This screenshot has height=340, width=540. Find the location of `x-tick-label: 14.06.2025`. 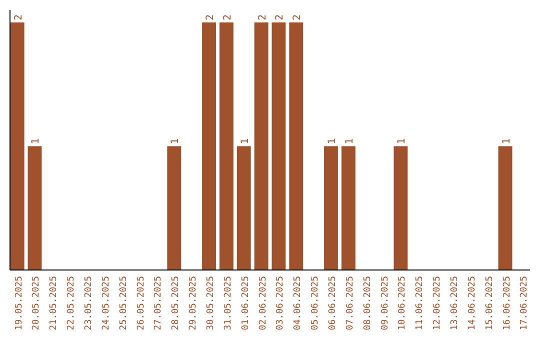

x-tick-label: 14.06.2025 is located at coordinates (472, 303).